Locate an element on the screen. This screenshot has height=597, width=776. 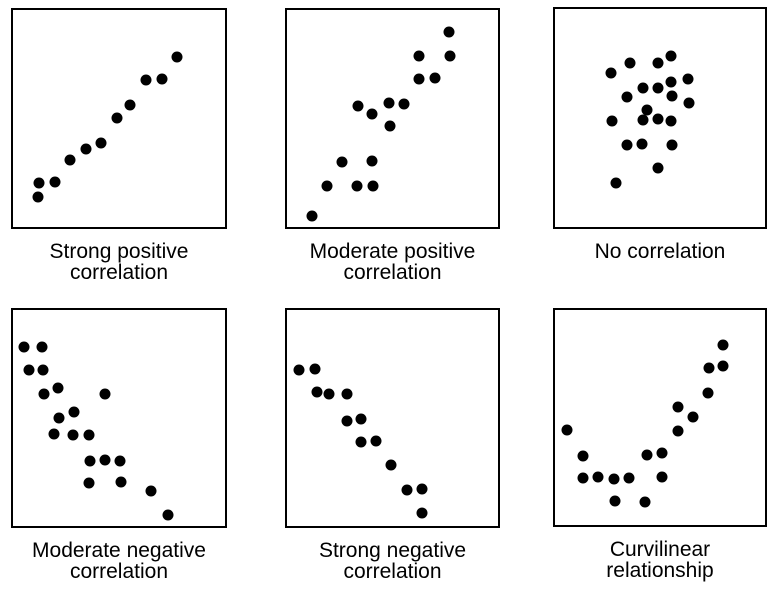
panel-caption: No correlation is located at coordinates (660, 251).